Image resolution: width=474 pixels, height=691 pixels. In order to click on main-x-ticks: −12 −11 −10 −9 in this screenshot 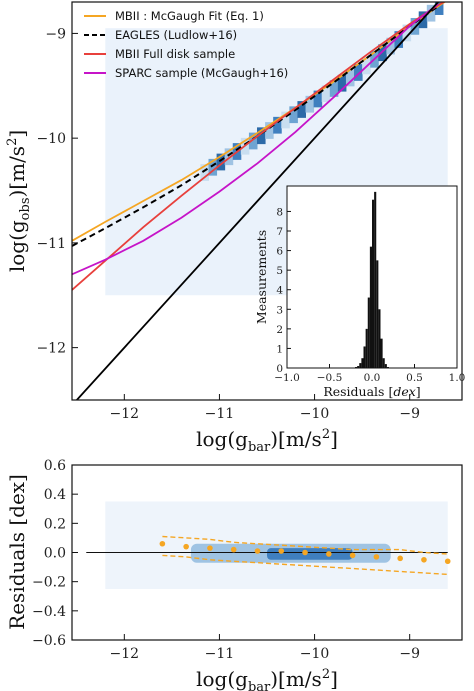, I will do `click(265, 408)`.